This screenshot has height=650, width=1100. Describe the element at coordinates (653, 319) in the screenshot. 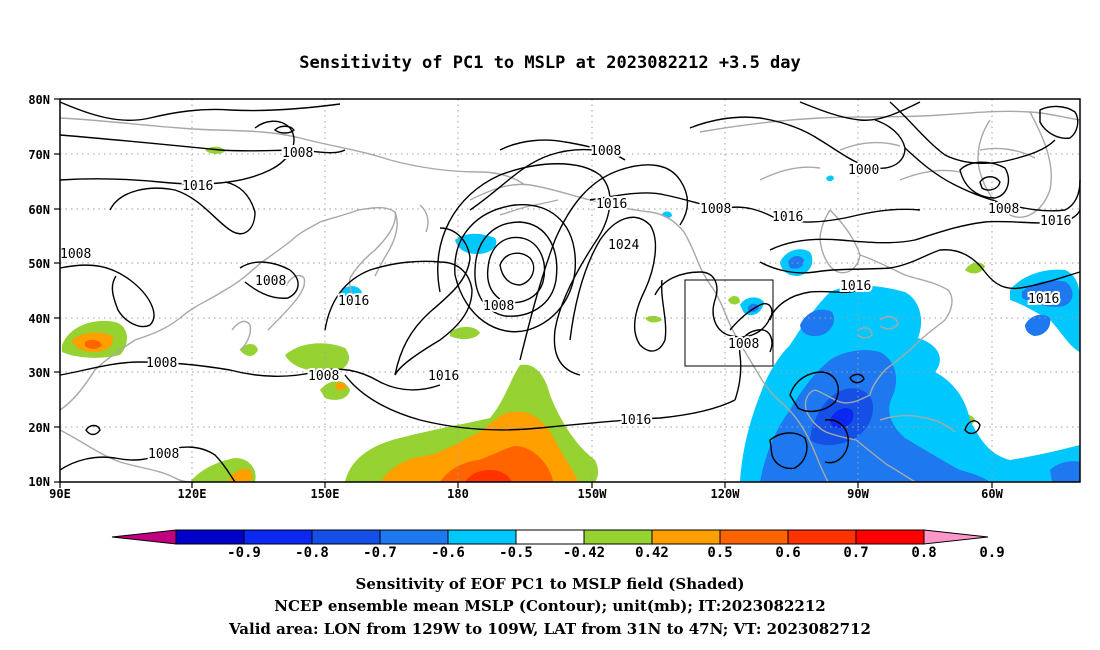

I see `shade-positive-mid-green` at that location.